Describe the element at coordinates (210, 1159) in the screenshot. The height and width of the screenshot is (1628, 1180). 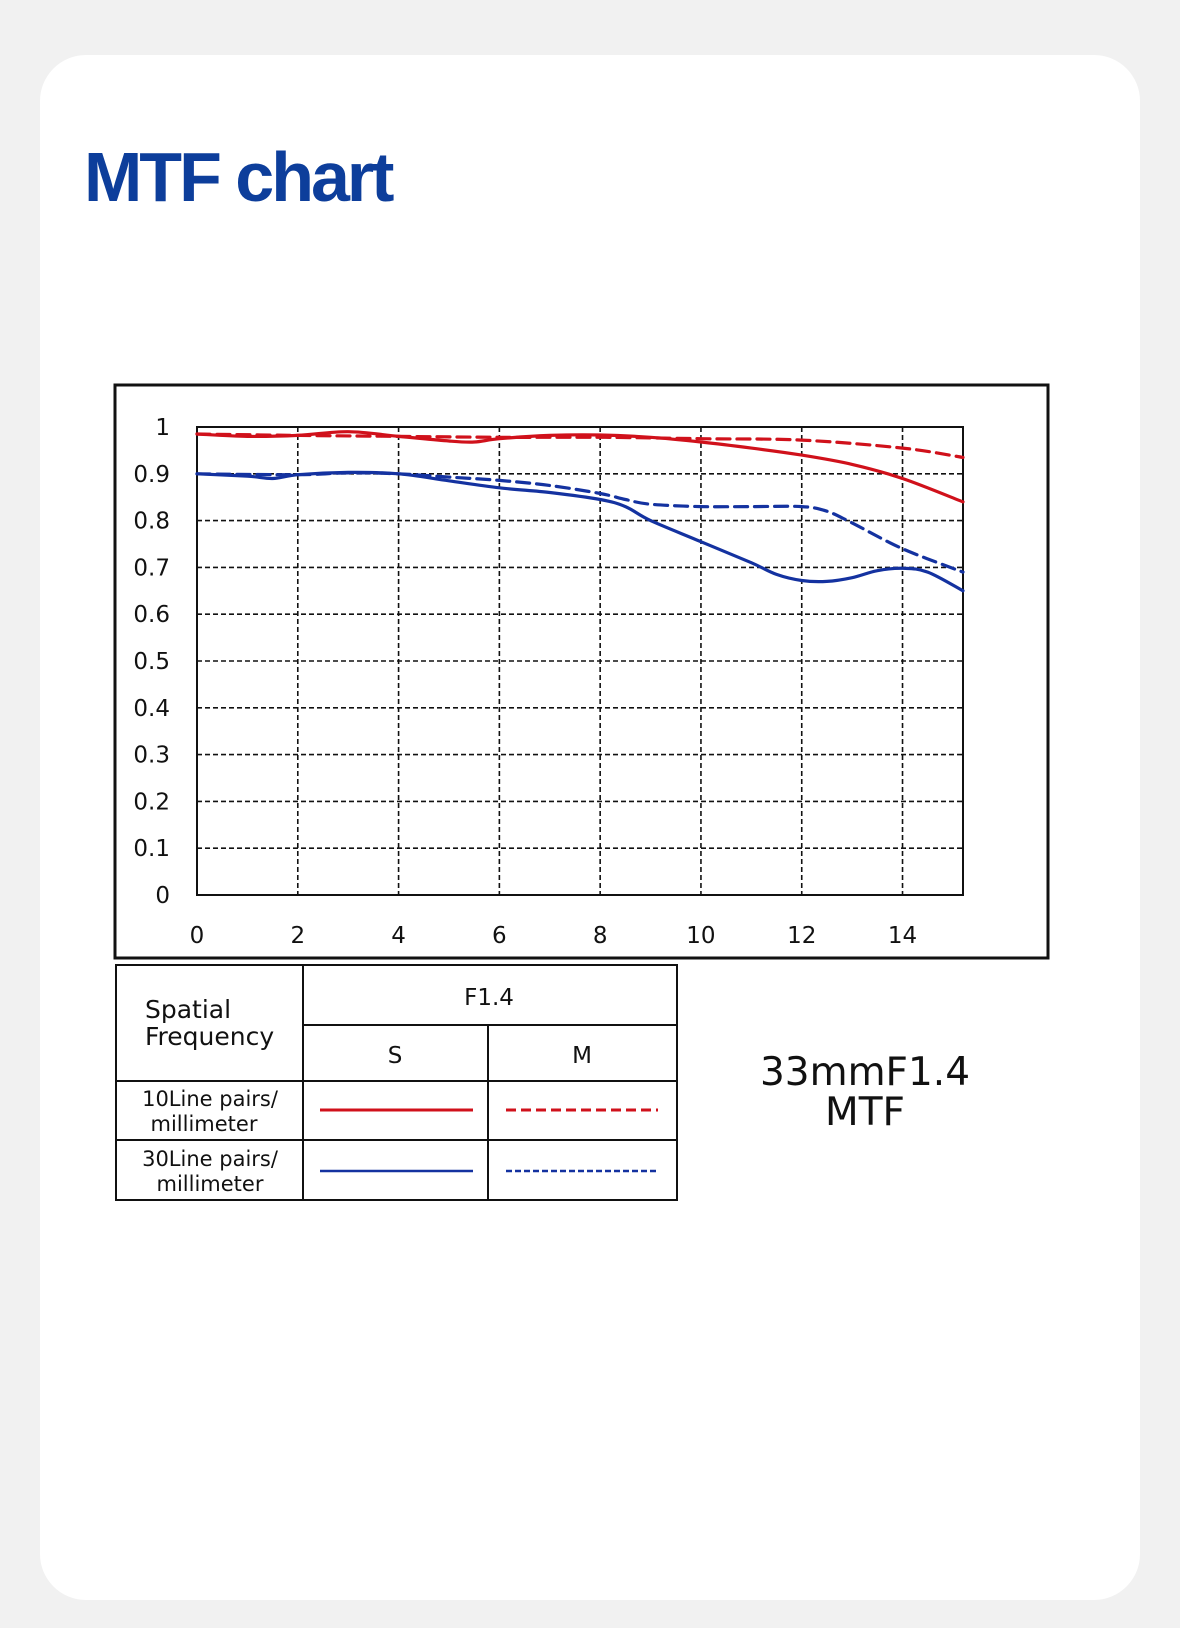
I see `row-30lp-label-line1: 30Line pairs/` at that location.